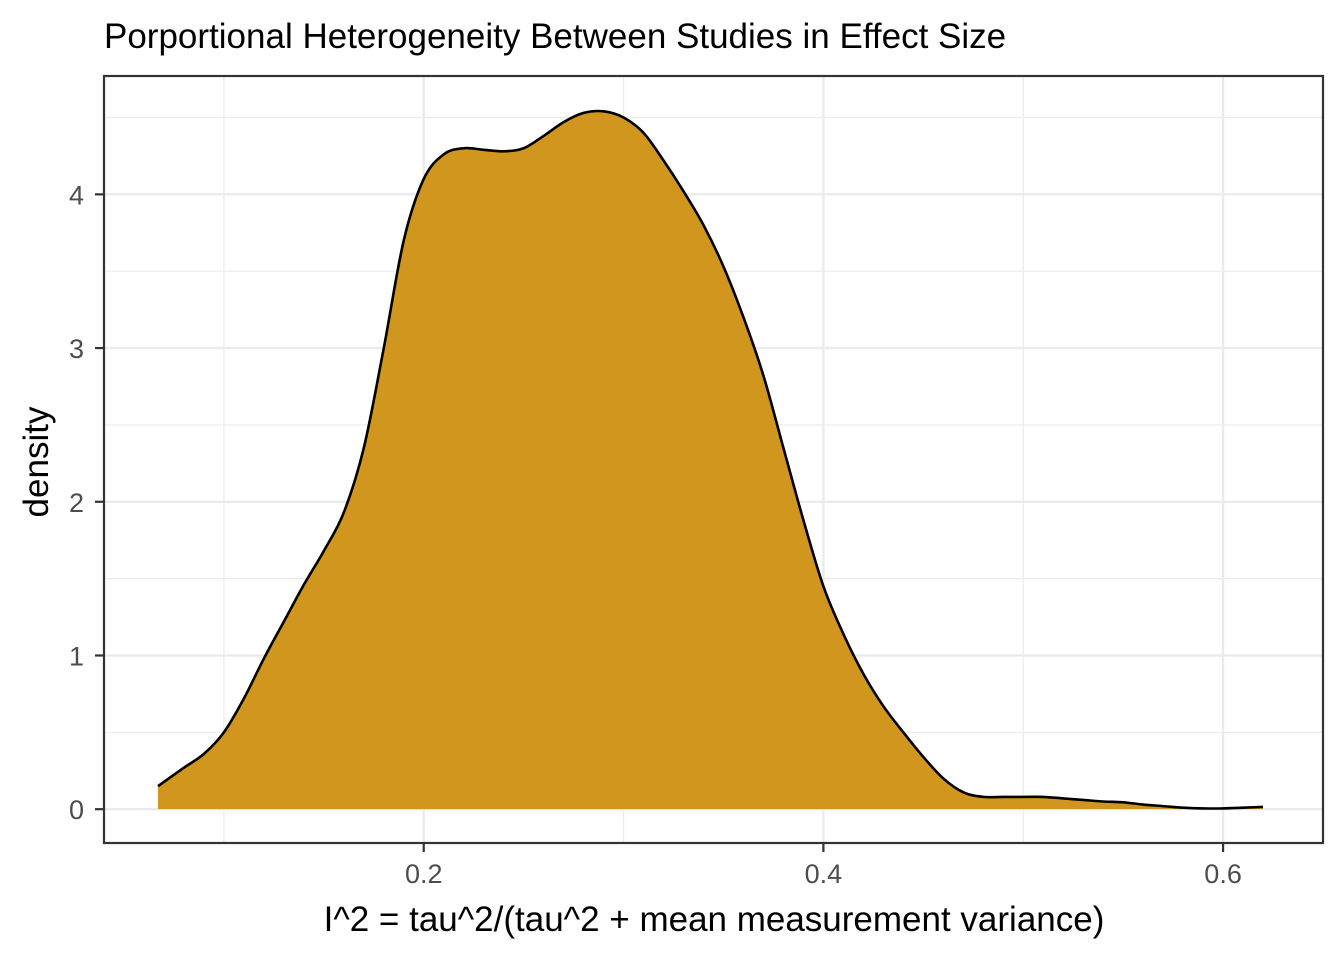 Image resolution: width=1344 pixels, height=960 pixels. What do you see at coordinates (76, 656) in the screenshot?
I see `y-tick-label: 1` at bounding box center [76, 656].